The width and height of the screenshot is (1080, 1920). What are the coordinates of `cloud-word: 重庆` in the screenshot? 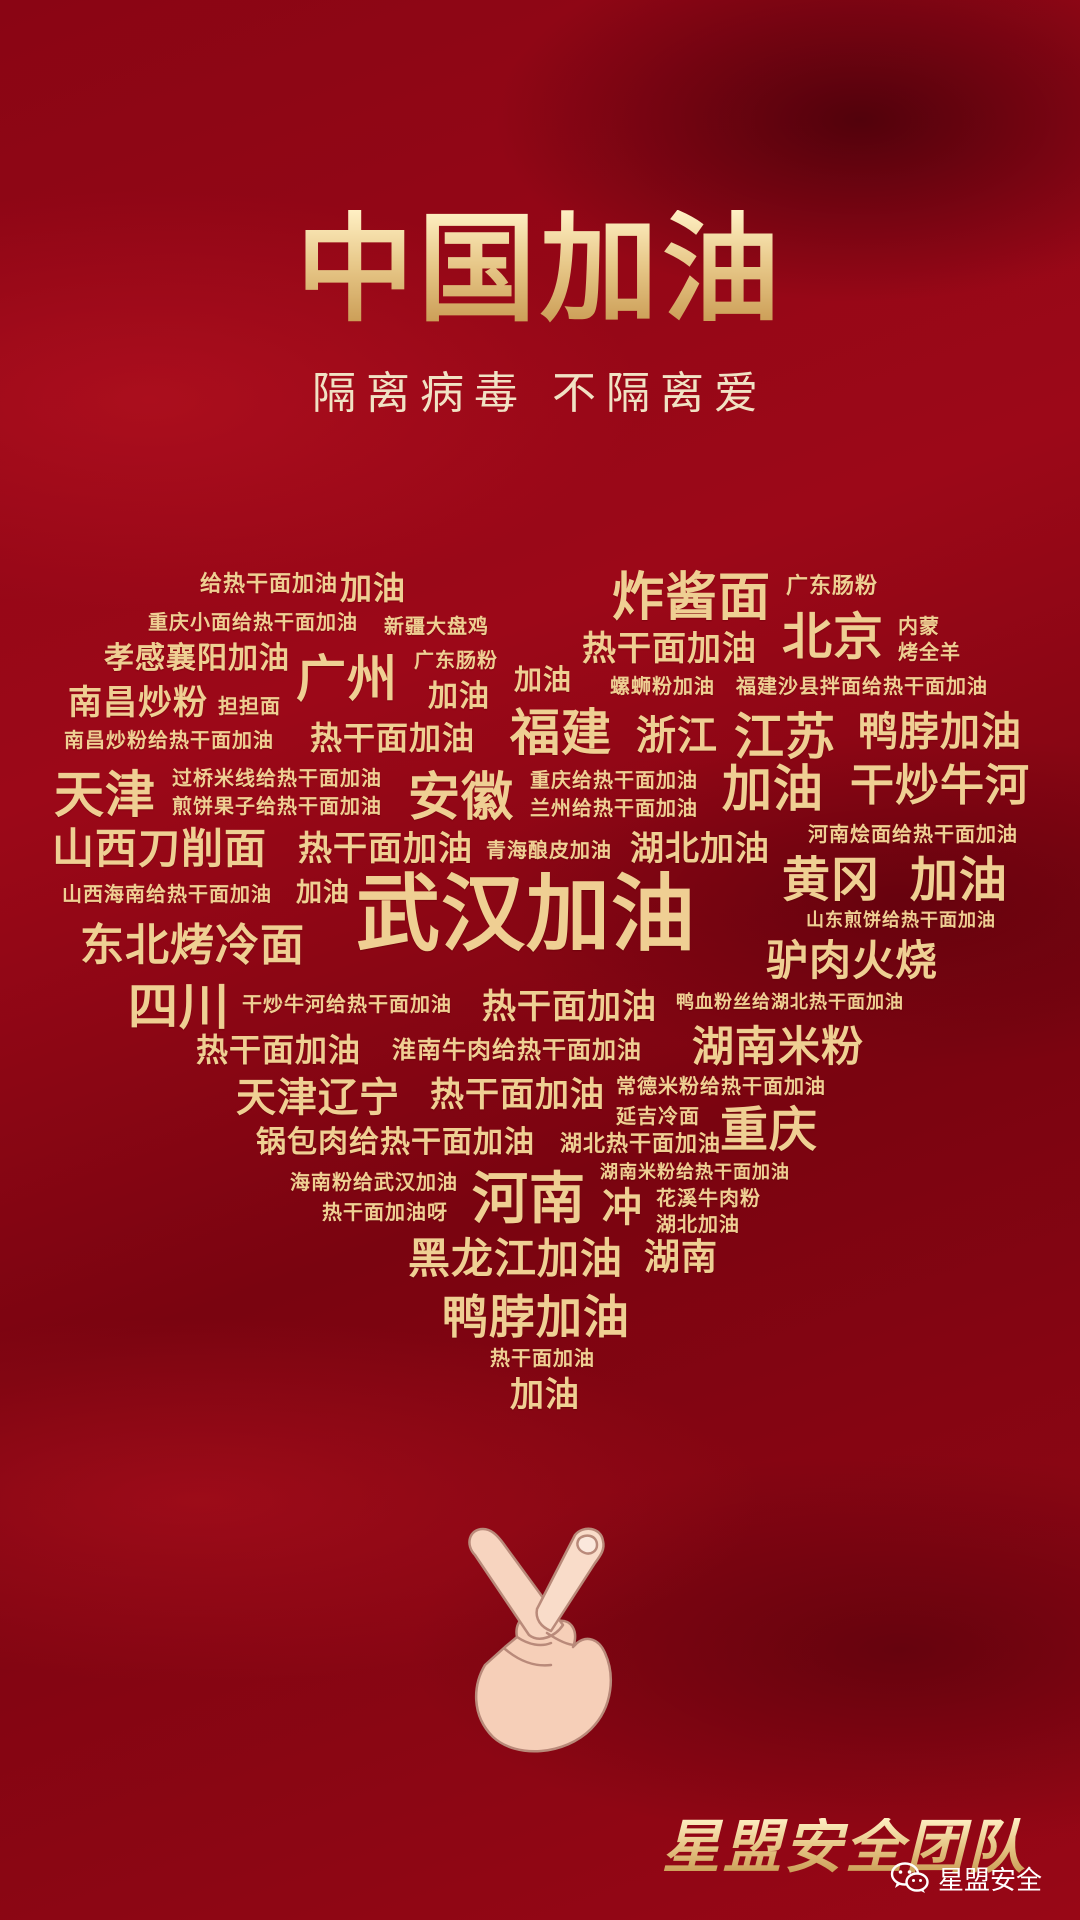 It's located at (769, 1130).